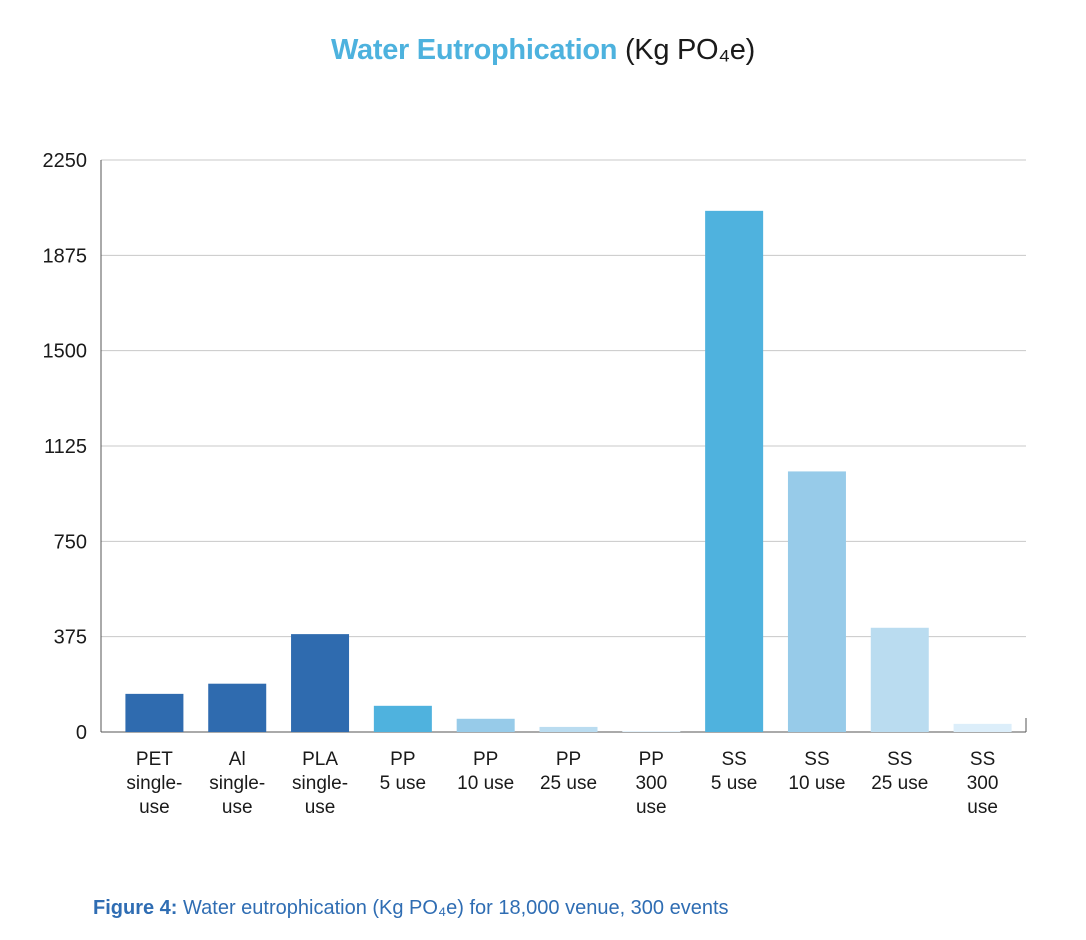  Describe the element at coordinates (816, 771) in the screenshot. I see `x-tick-label: SS 10 use` at that location.